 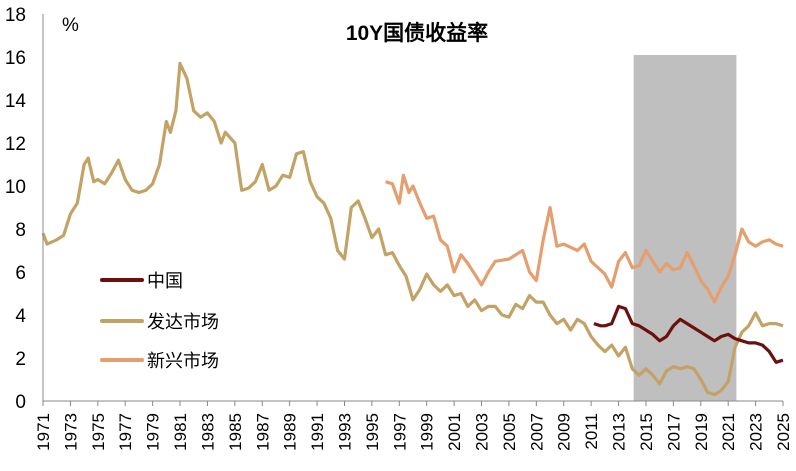 I want to click on x-tick-label: 1995, so click(x=372, y=432).